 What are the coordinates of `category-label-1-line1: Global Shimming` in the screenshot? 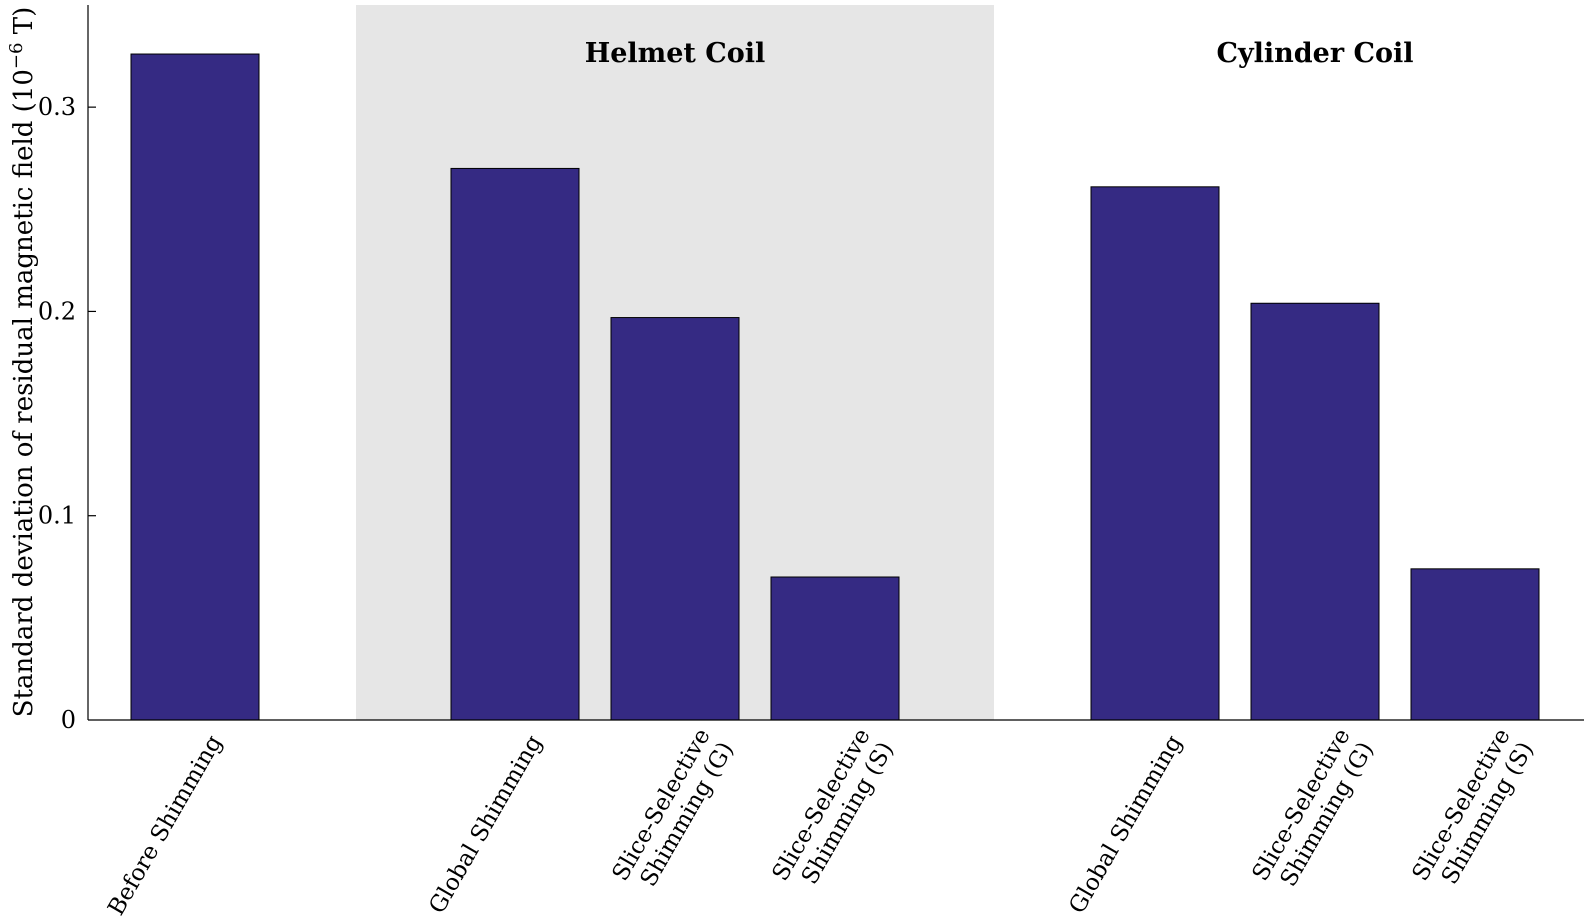 It's located at (485, 824).